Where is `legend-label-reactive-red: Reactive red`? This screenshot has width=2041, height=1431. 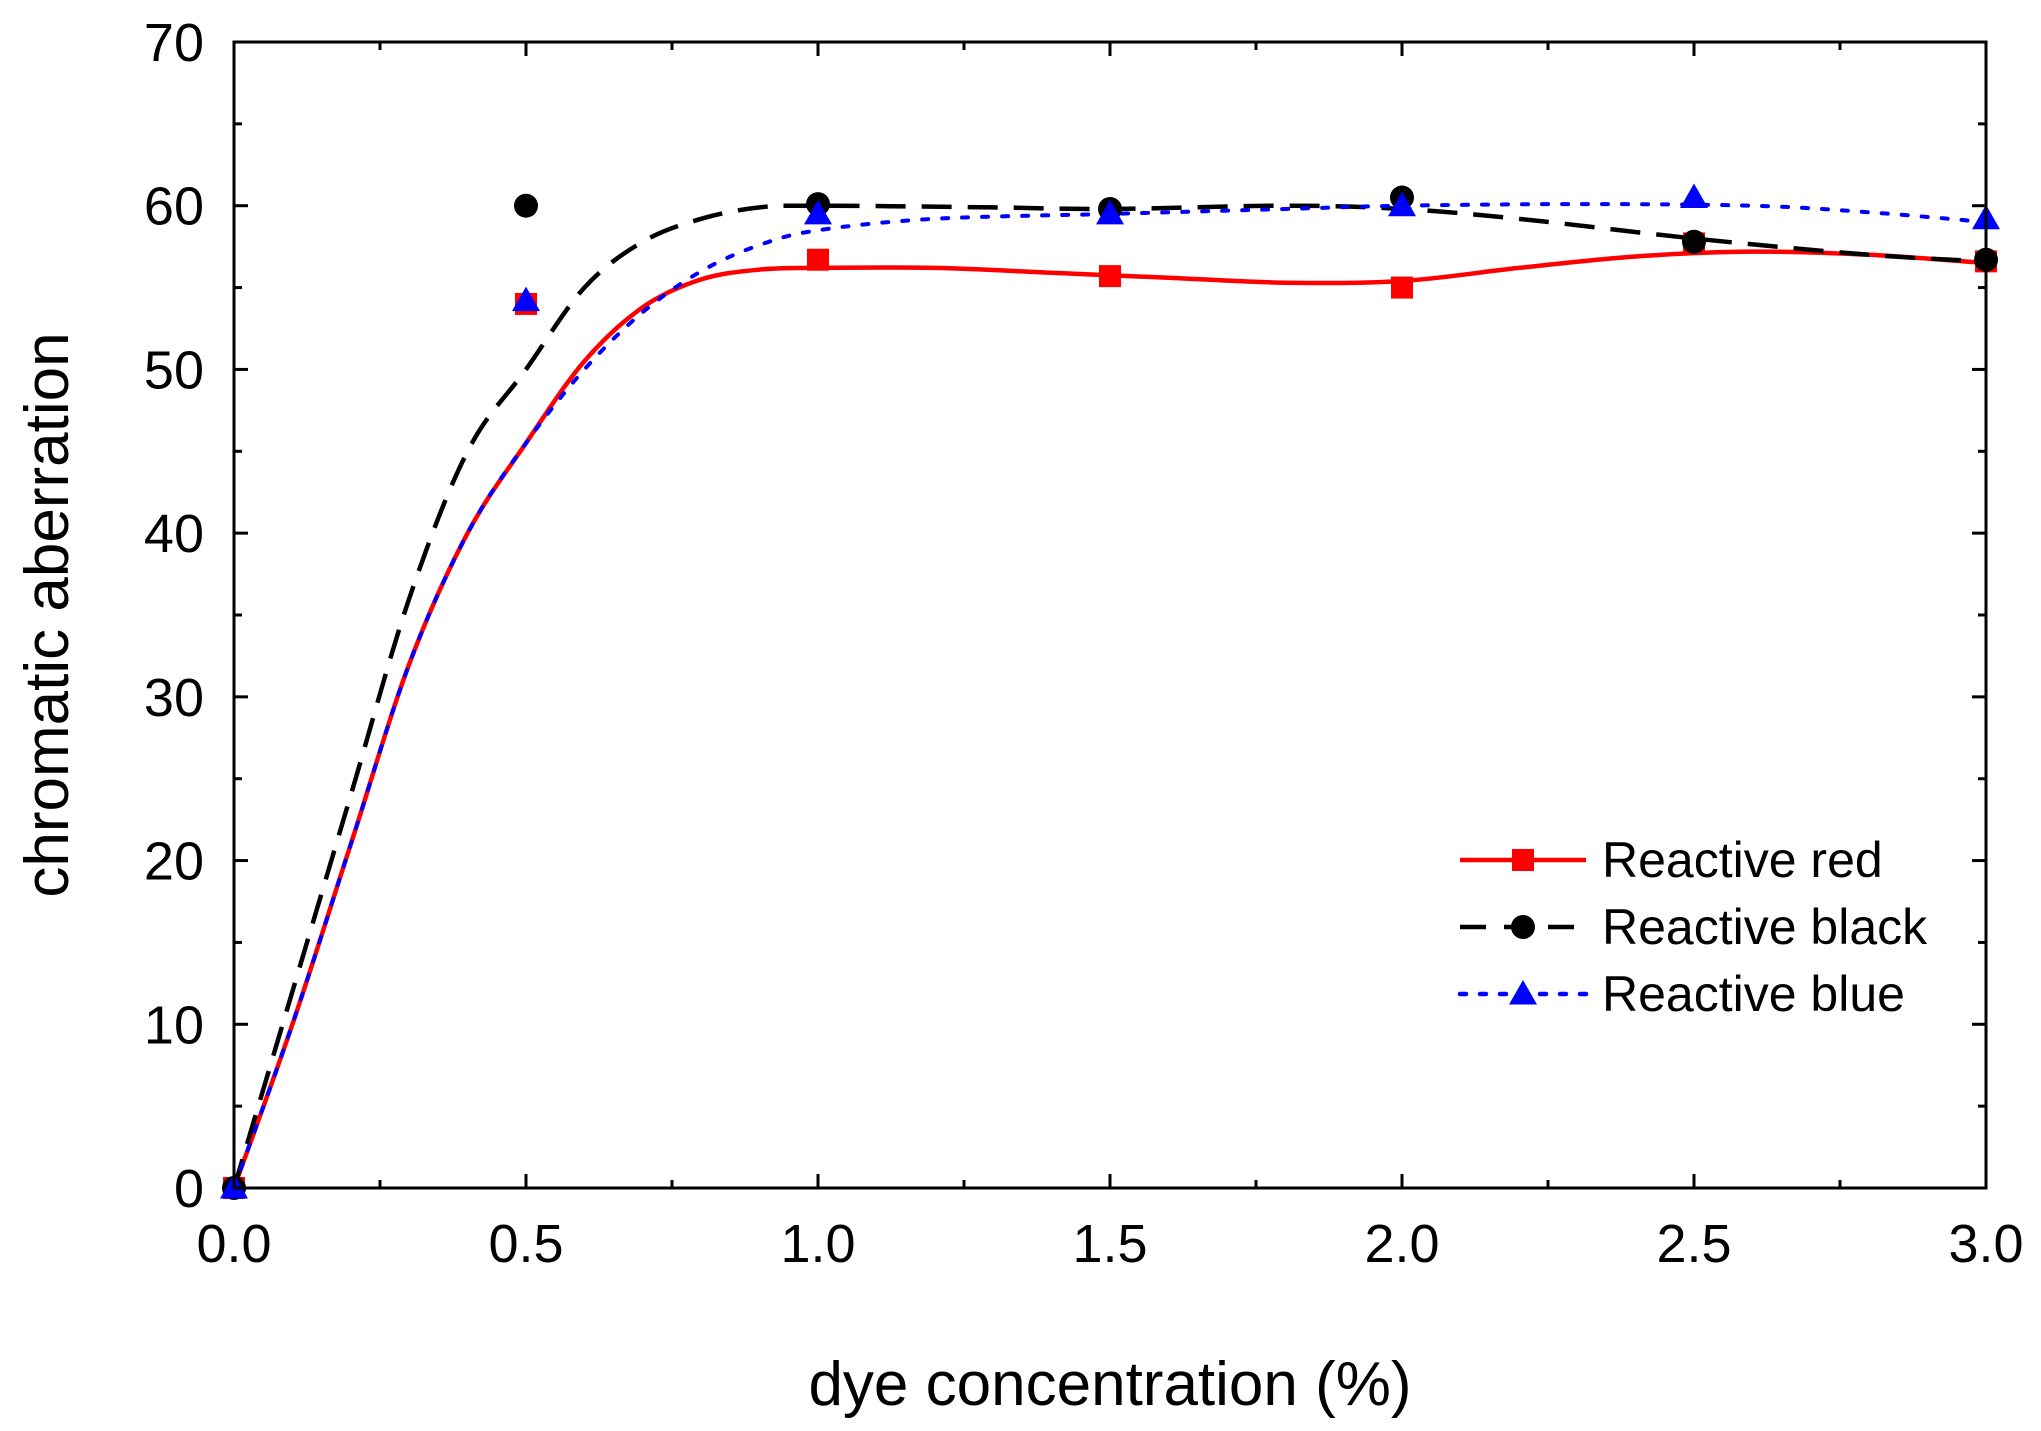 legend-label-reactive-red: Reactive red is located at coordinates (1742, 860).